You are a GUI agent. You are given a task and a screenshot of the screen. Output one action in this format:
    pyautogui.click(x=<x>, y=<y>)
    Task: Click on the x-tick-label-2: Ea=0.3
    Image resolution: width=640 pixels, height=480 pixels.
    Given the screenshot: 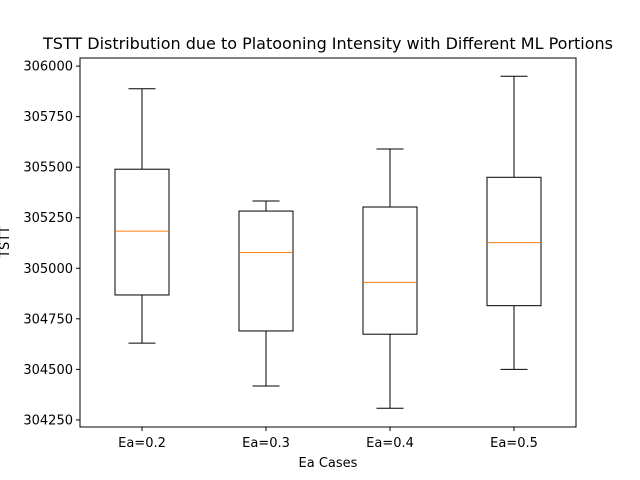 What is the action you would take?
    pyautogui.click(x=266, y=443)
    